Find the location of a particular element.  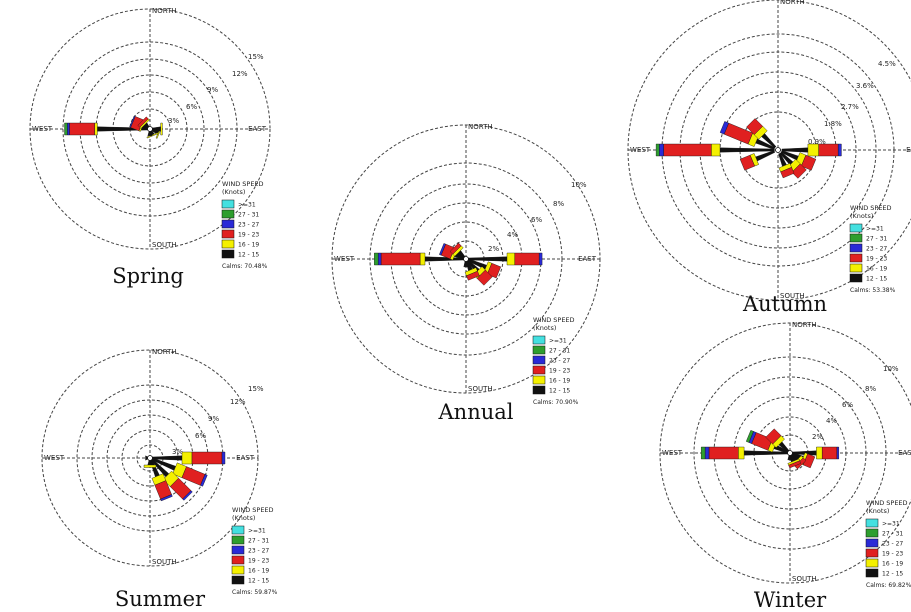

season-title: Spring is located at coordinates (148, 276).